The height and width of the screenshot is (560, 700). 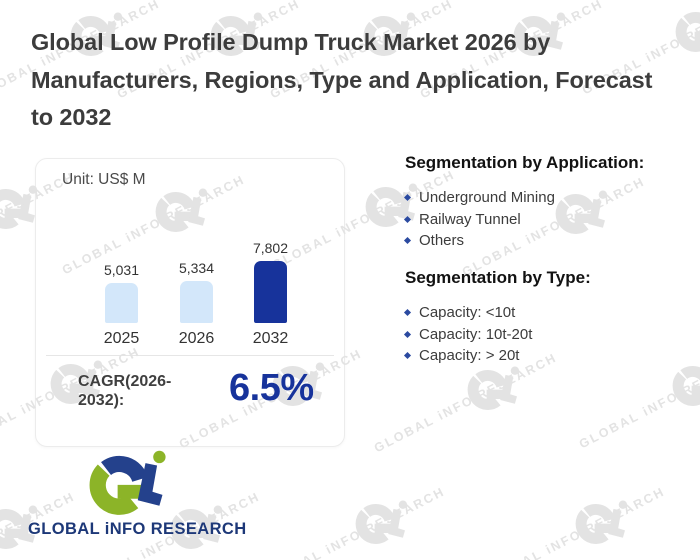 I want to click on cagr-value: 6.5%, so click(x=271, y=388).